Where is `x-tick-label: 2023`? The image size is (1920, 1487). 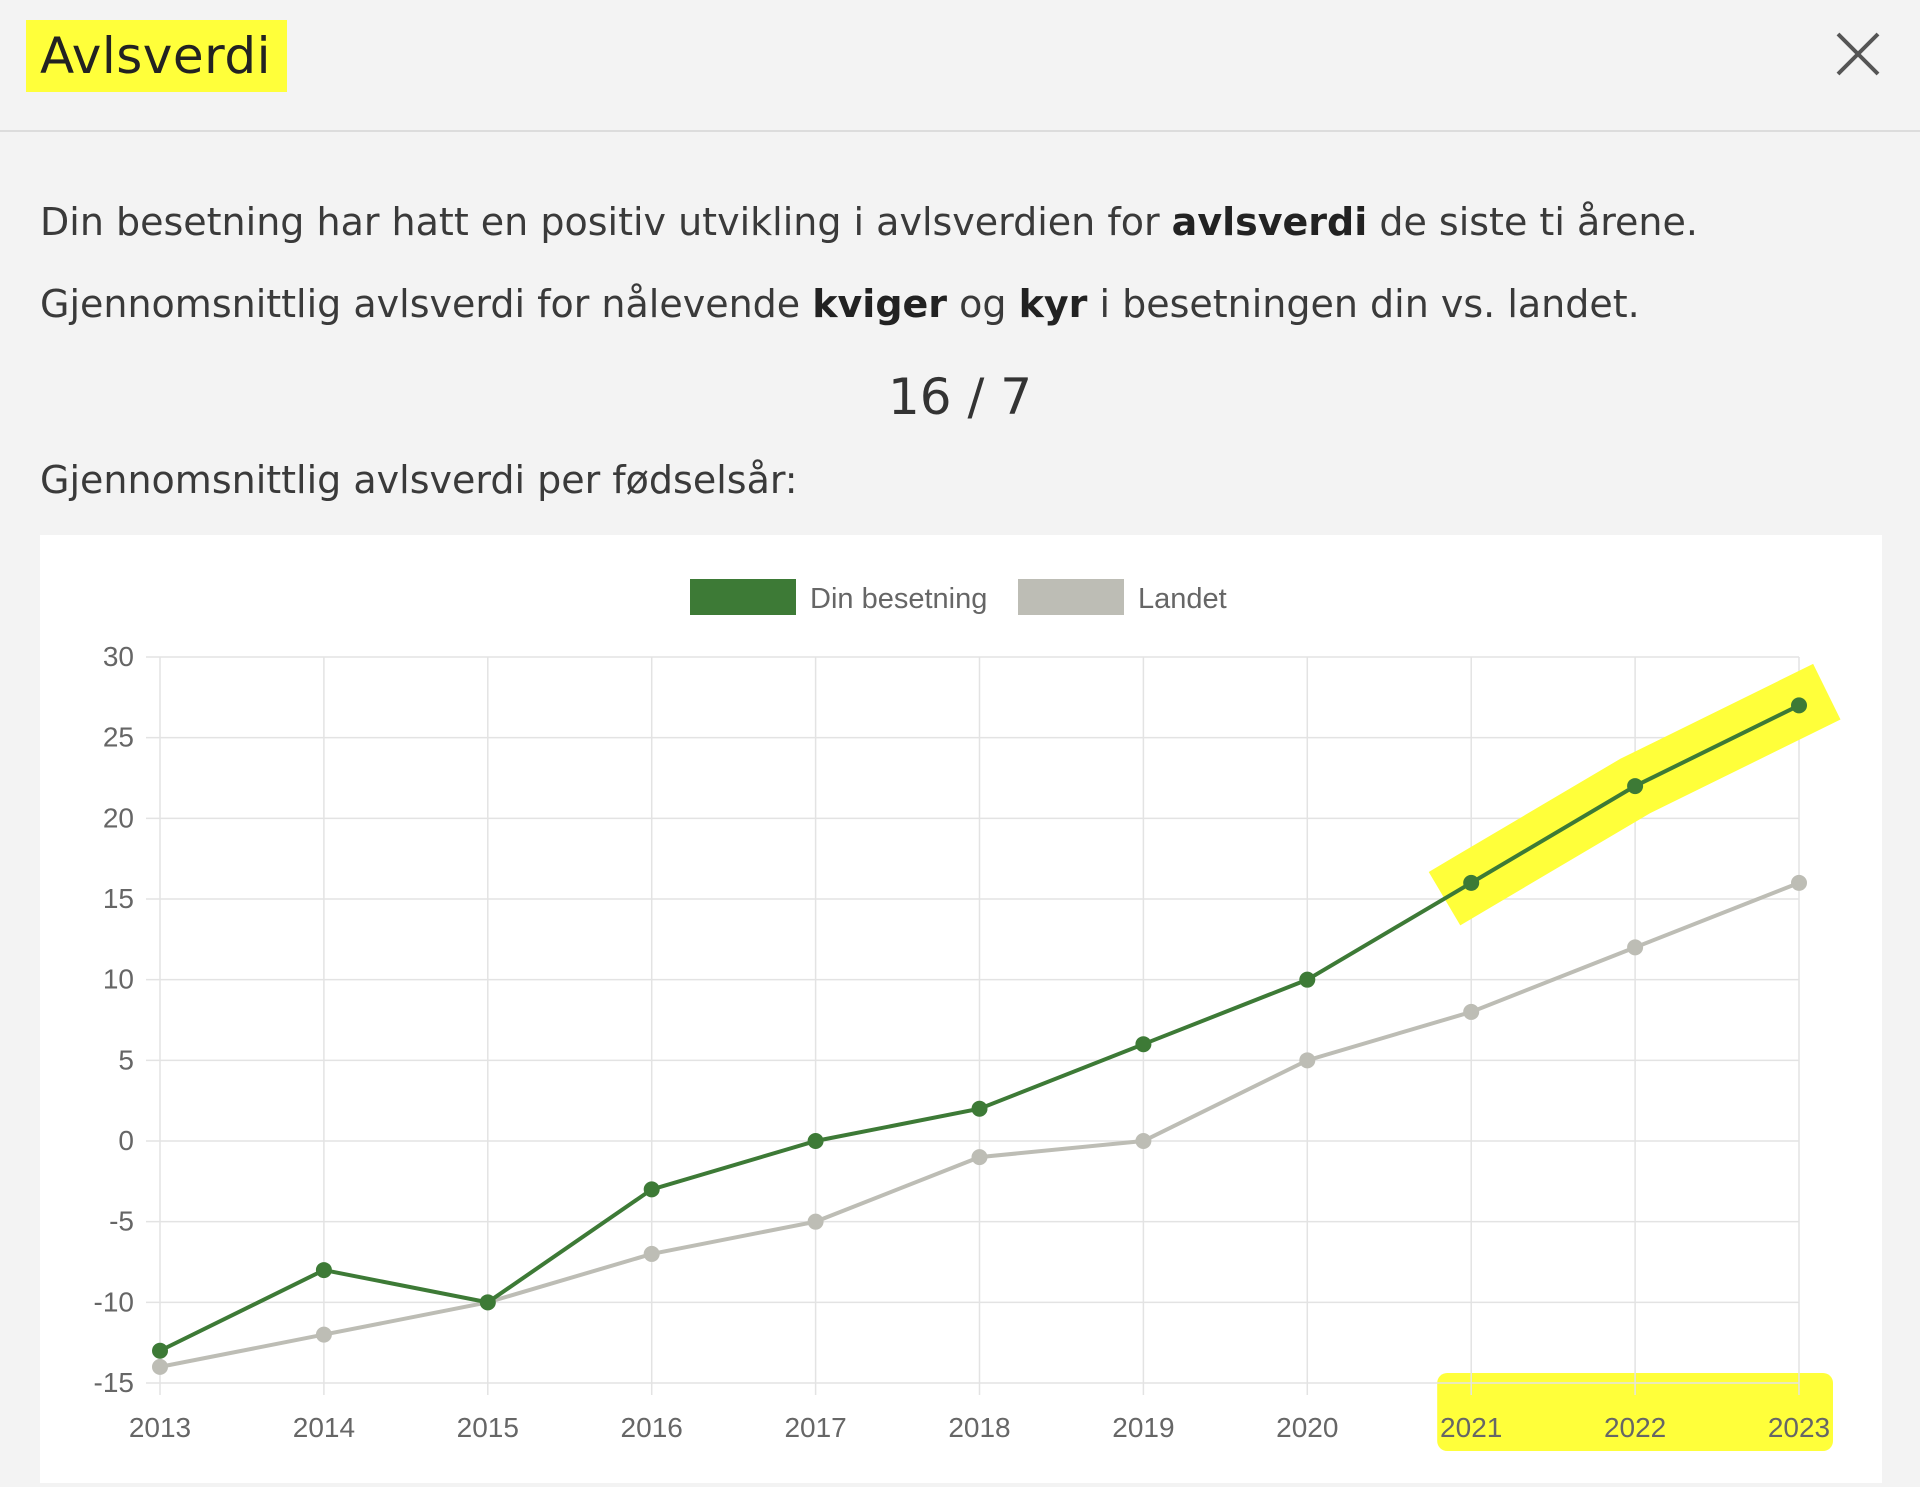
x-tick-label: 2023 is located at coordinates (1799, 1427).